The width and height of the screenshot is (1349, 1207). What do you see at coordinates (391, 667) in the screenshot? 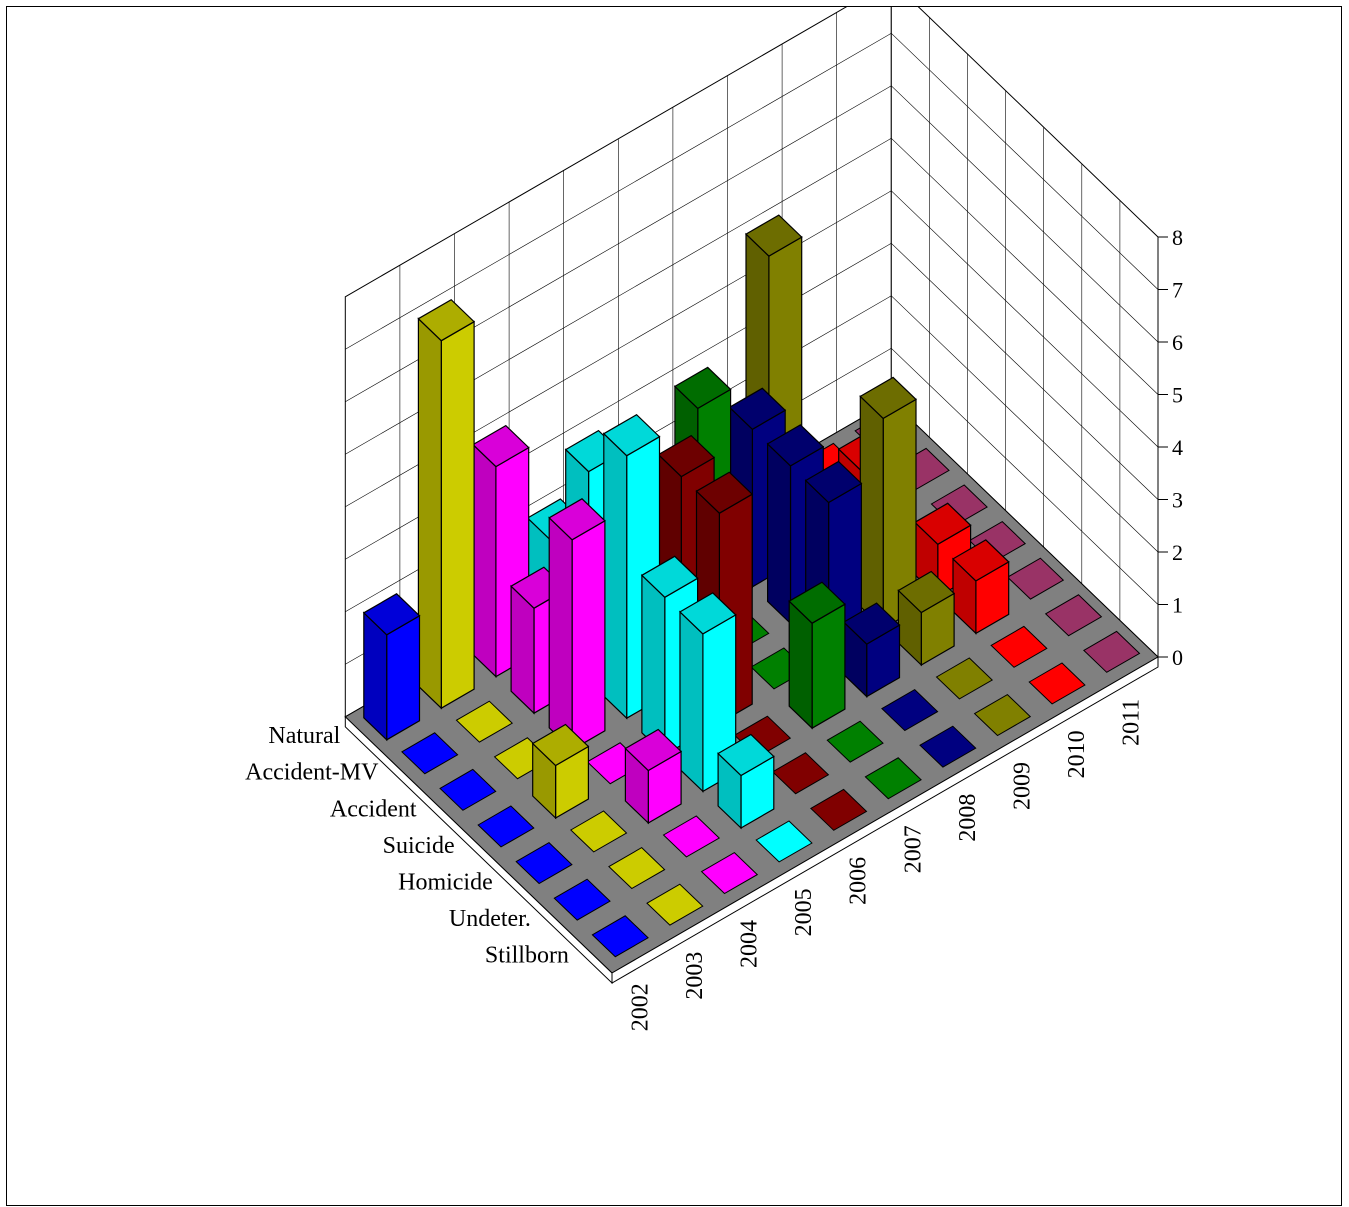
I see `bar-natural-2002` at bounding box center [391, 667].